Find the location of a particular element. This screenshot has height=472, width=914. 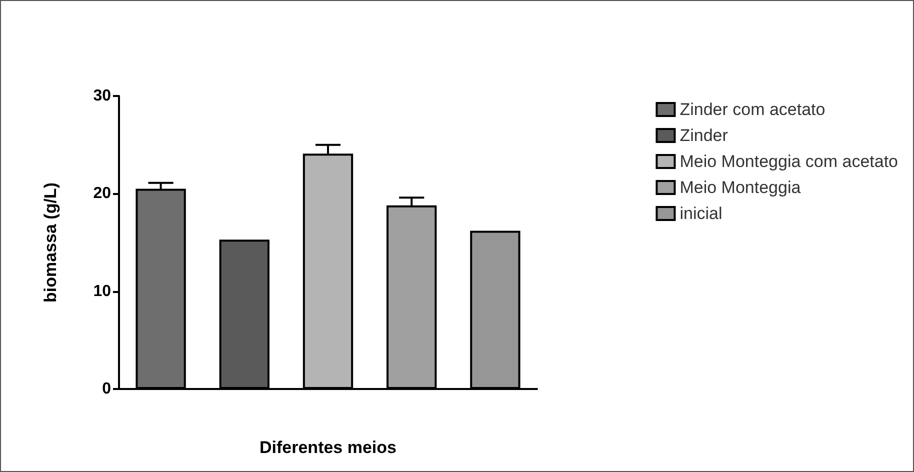

legend-label: inicial is located at coordinates (701, 213).